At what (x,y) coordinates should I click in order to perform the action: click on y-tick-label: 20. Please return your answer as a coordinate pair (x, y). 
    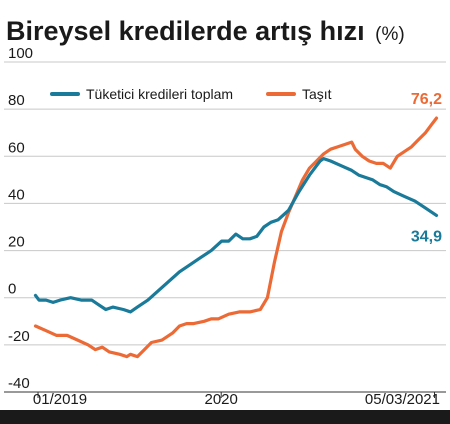
    Looking at the image, I should click on (16, 242).